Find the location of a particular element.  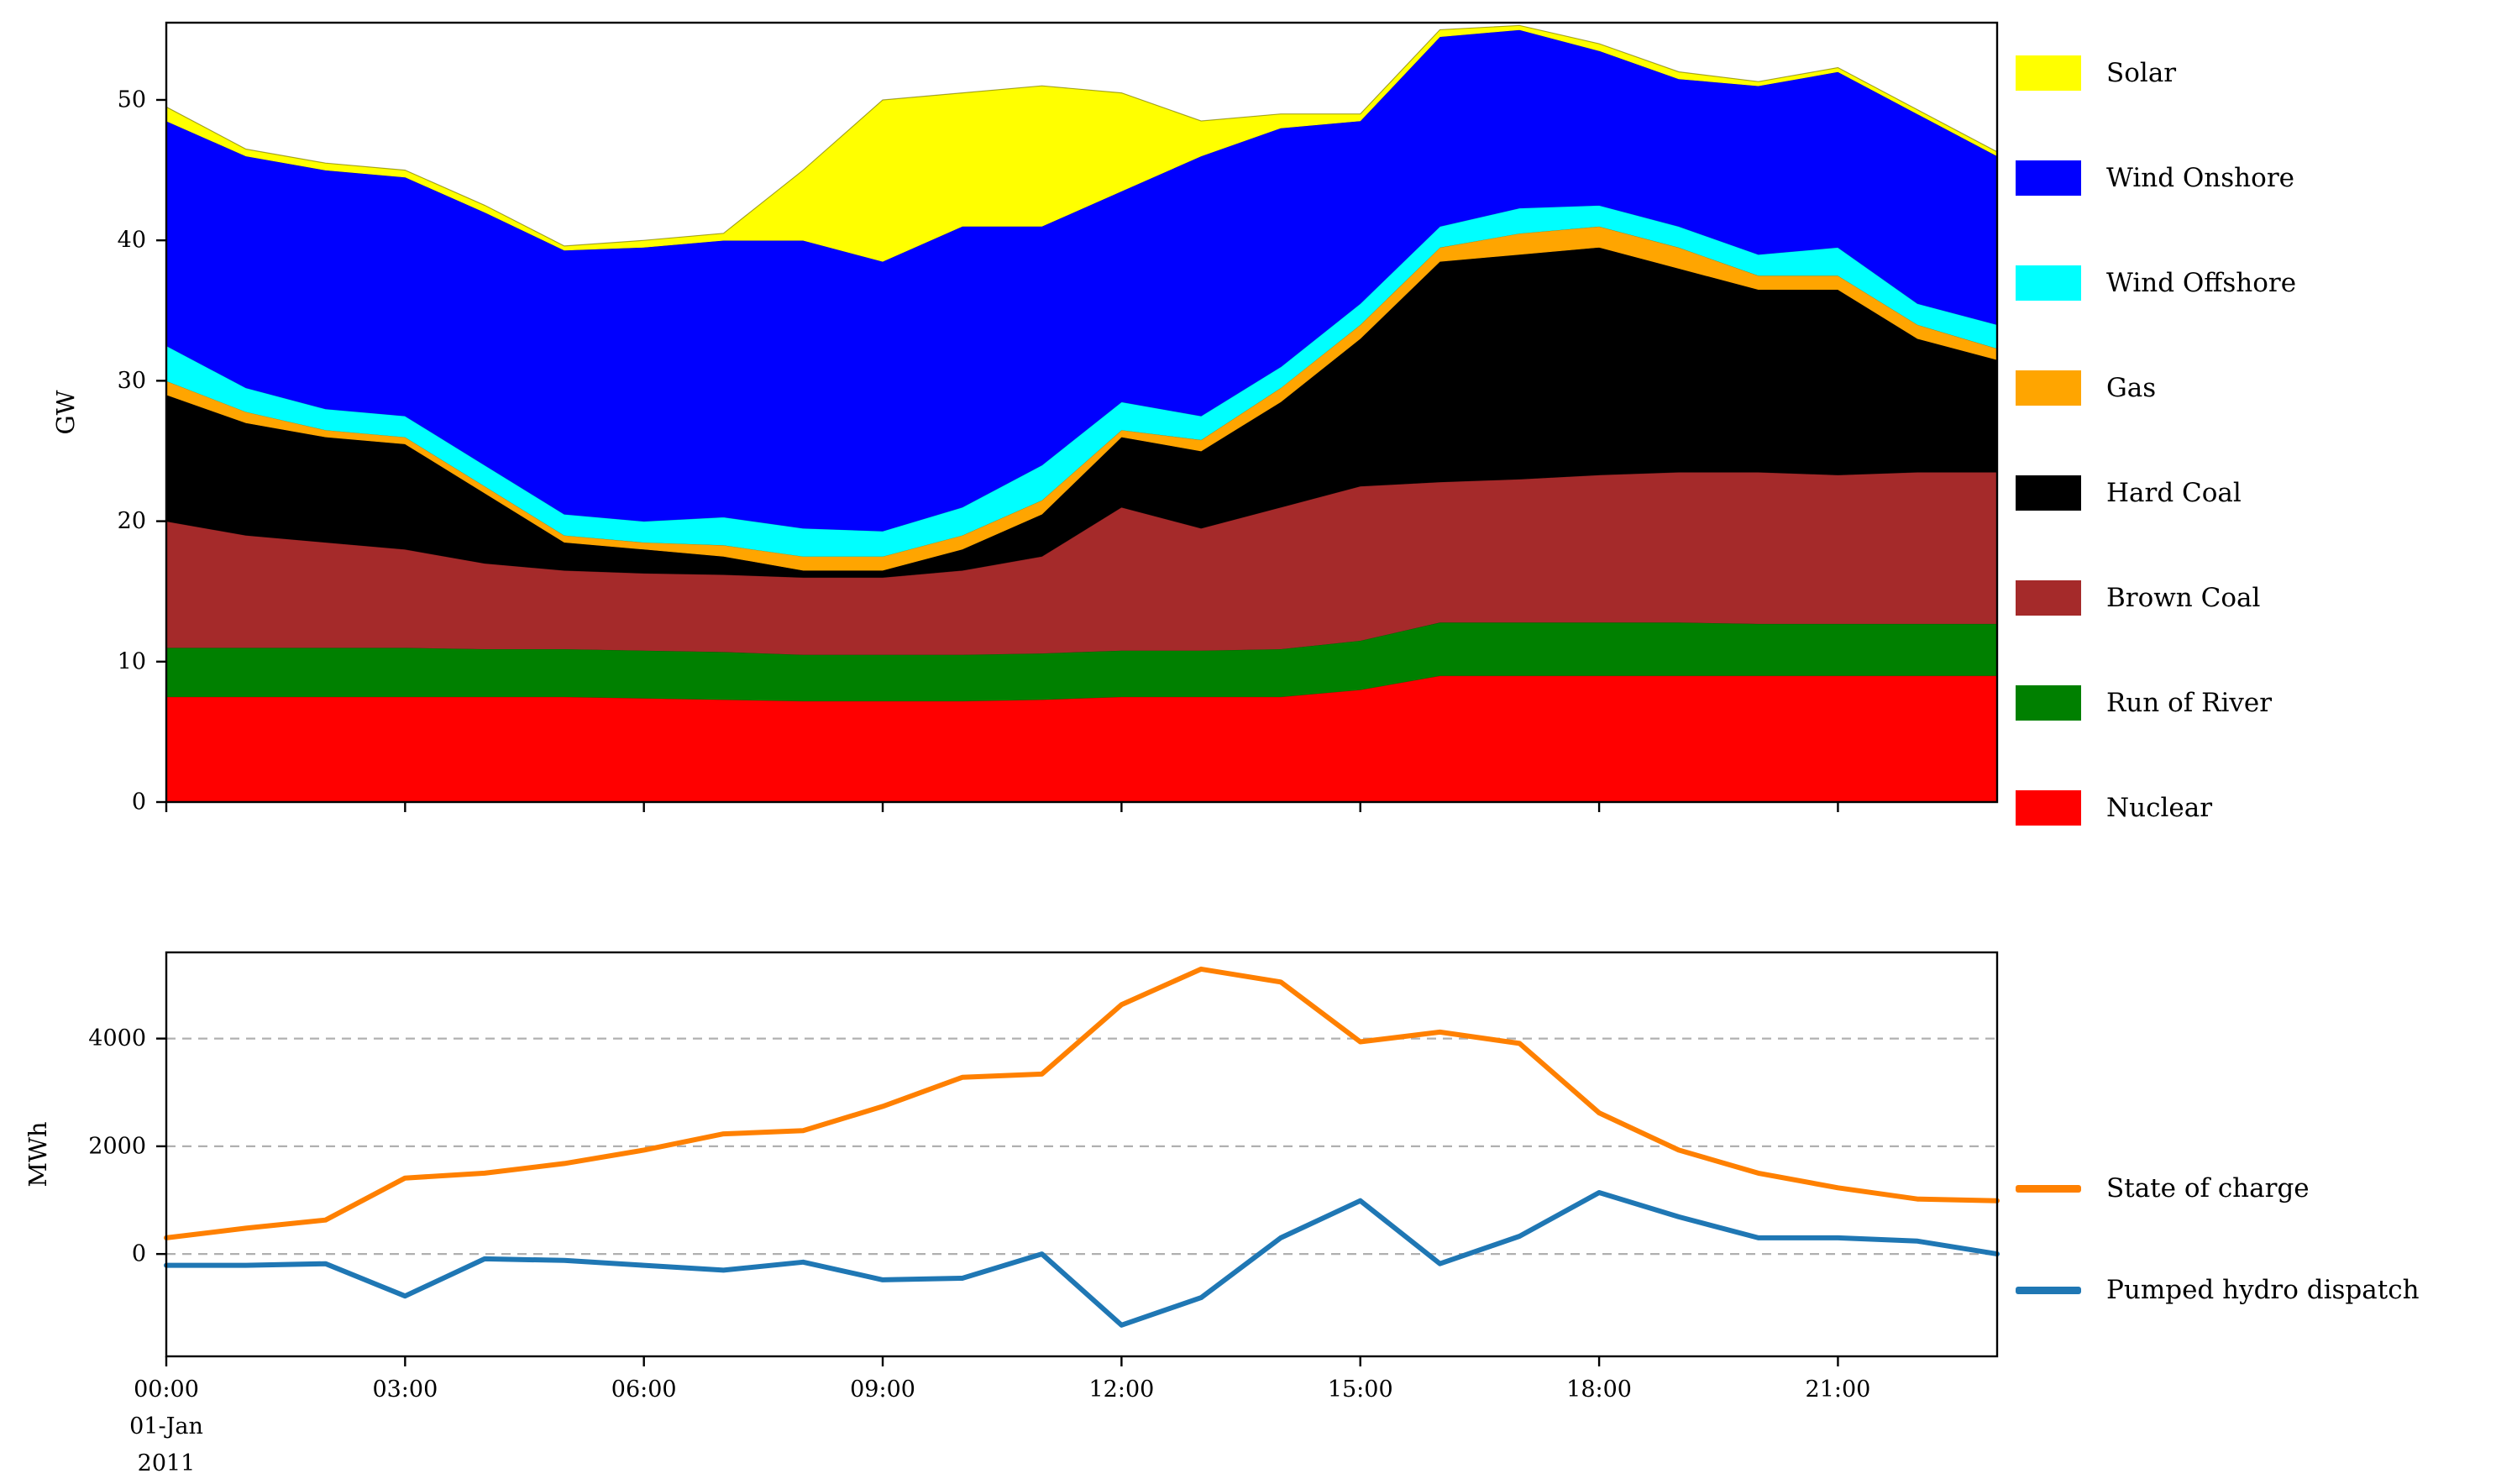

y-tick-label: 4000 is located at coordinates (117, 1038).